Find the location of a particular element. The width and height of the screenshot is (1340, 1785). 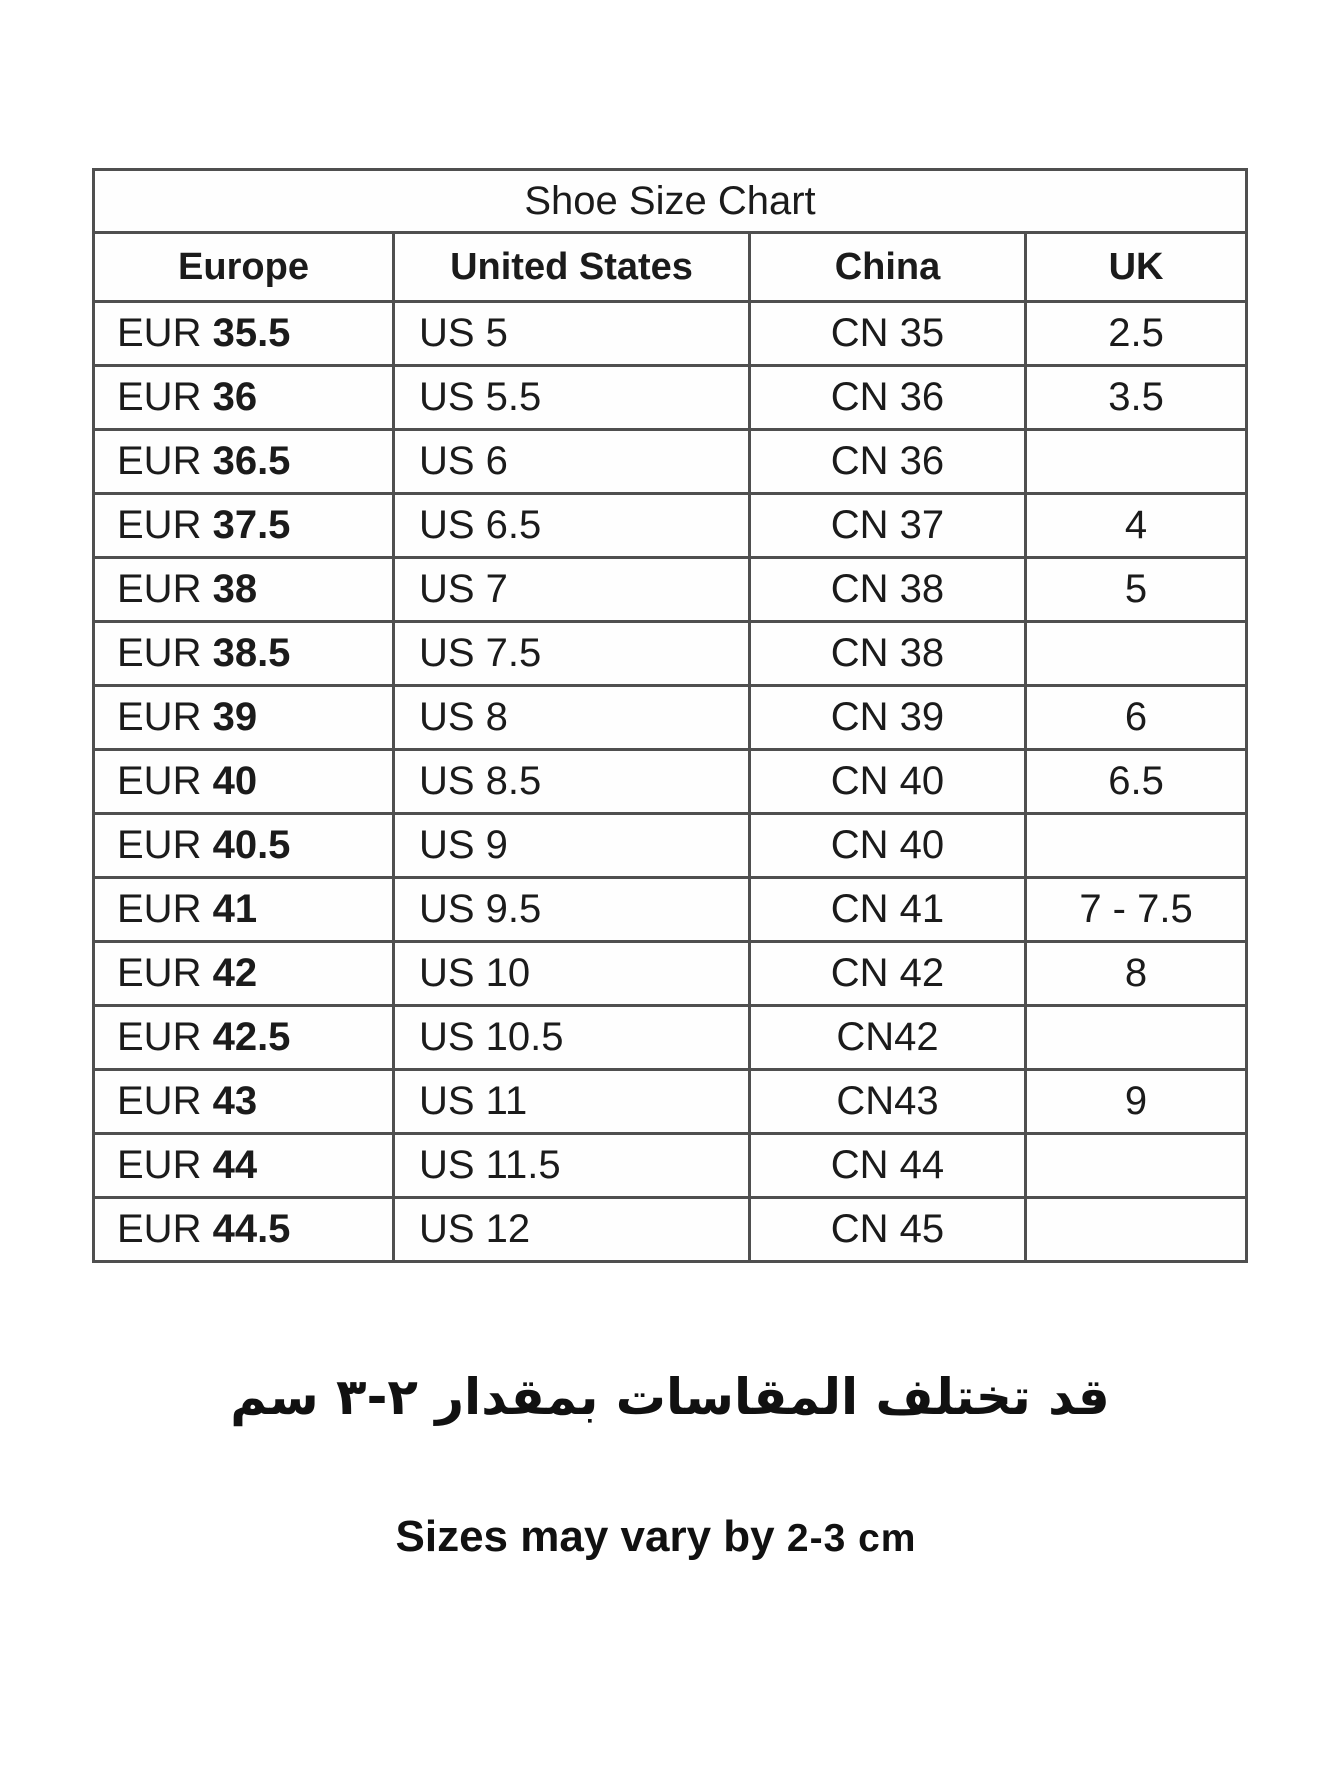

table-row: EUR 39 US 8 CN 39 6 is located at coordinates (670, 717).